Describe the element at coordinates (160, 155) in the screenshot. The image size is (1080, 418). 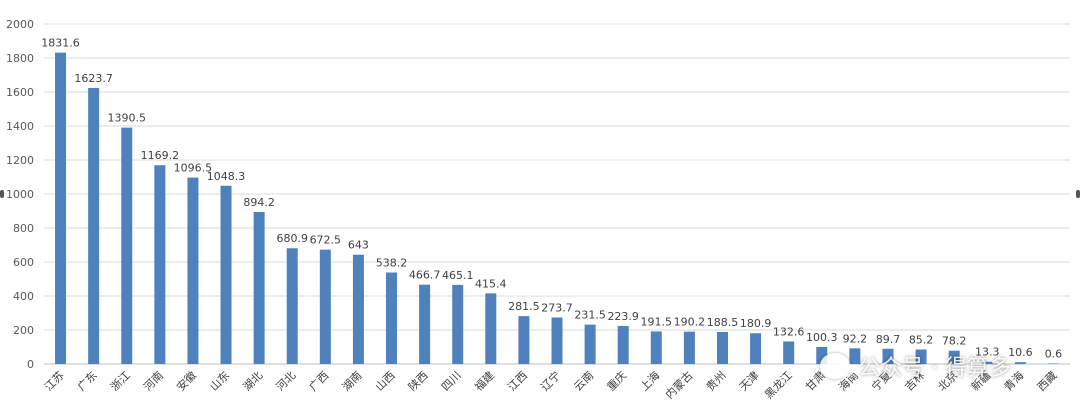
I see `data-label: 1169.2` at that location.